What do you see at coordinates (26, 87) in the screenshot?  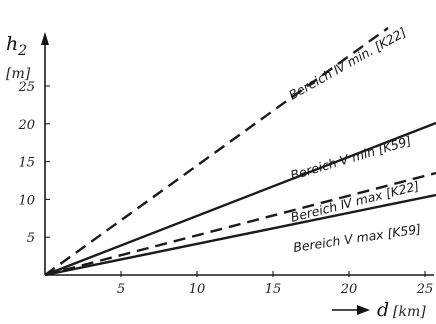 I see `y-tick-label: 25` at bounding box center [26, 87].